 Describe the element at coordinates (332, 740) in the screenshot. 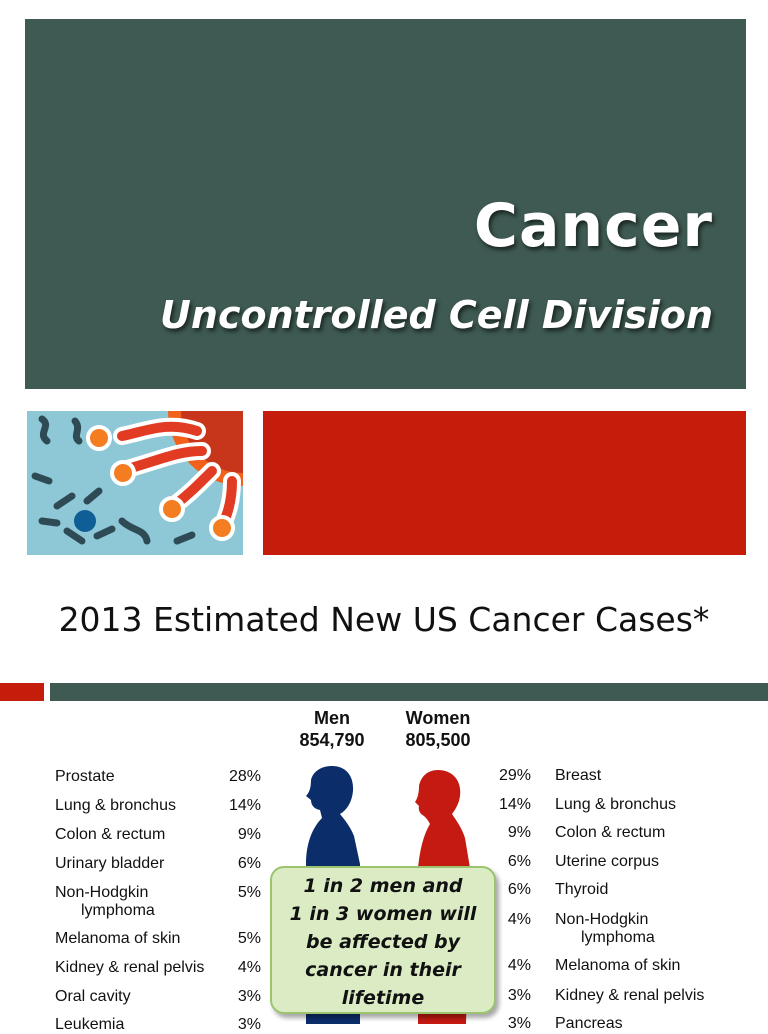

I see `men-total: 854,790` at that location.